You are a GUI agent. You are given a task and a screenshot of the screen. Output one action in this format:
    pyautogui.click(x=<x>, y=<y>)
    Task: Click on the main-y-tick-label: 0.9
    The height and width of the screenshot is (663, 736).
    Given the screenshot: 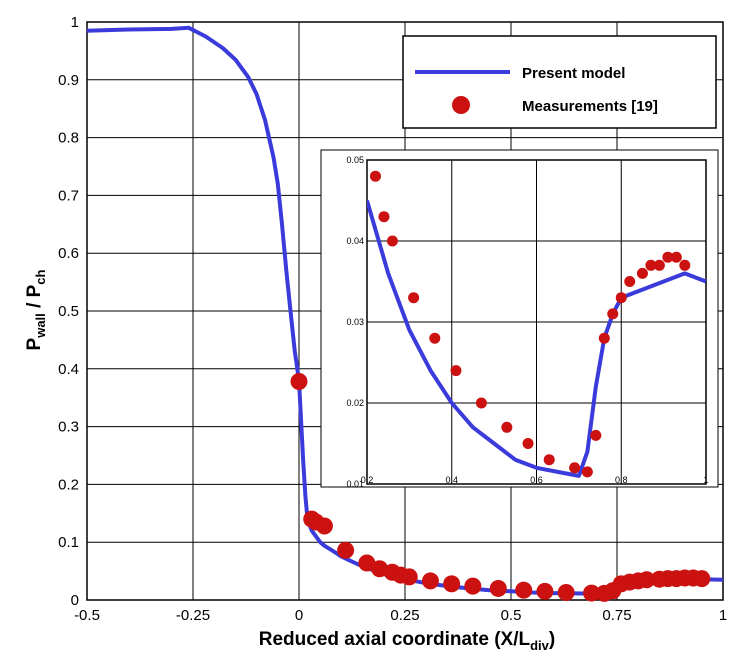 What is the action you would take?
    pyautogui.click(x=68, y=80)
    